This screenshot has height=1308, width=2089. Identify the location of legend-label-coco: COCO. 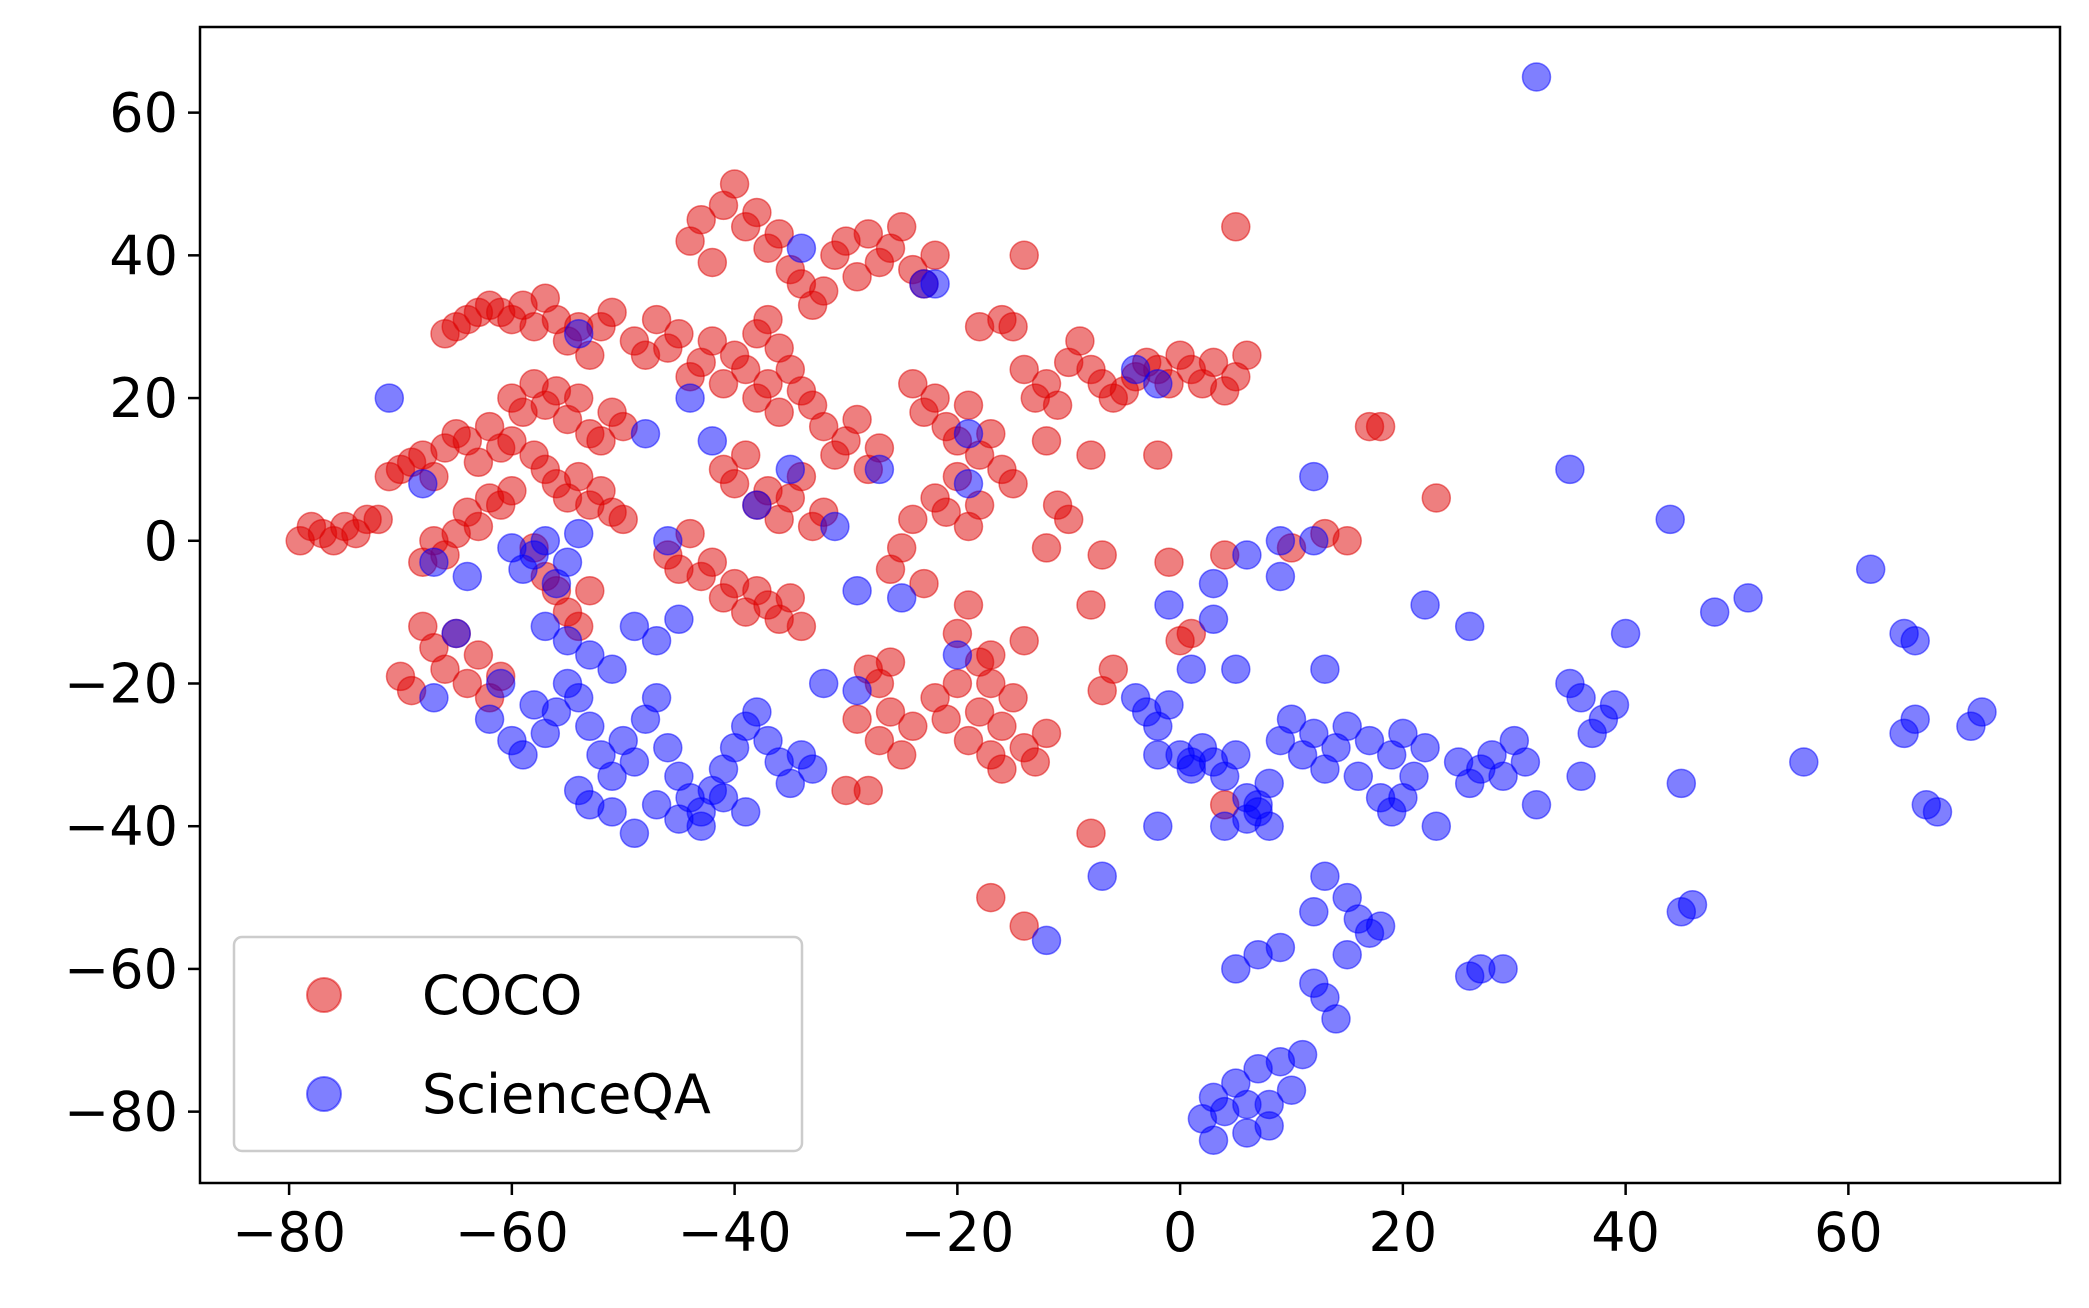
(502, 995).